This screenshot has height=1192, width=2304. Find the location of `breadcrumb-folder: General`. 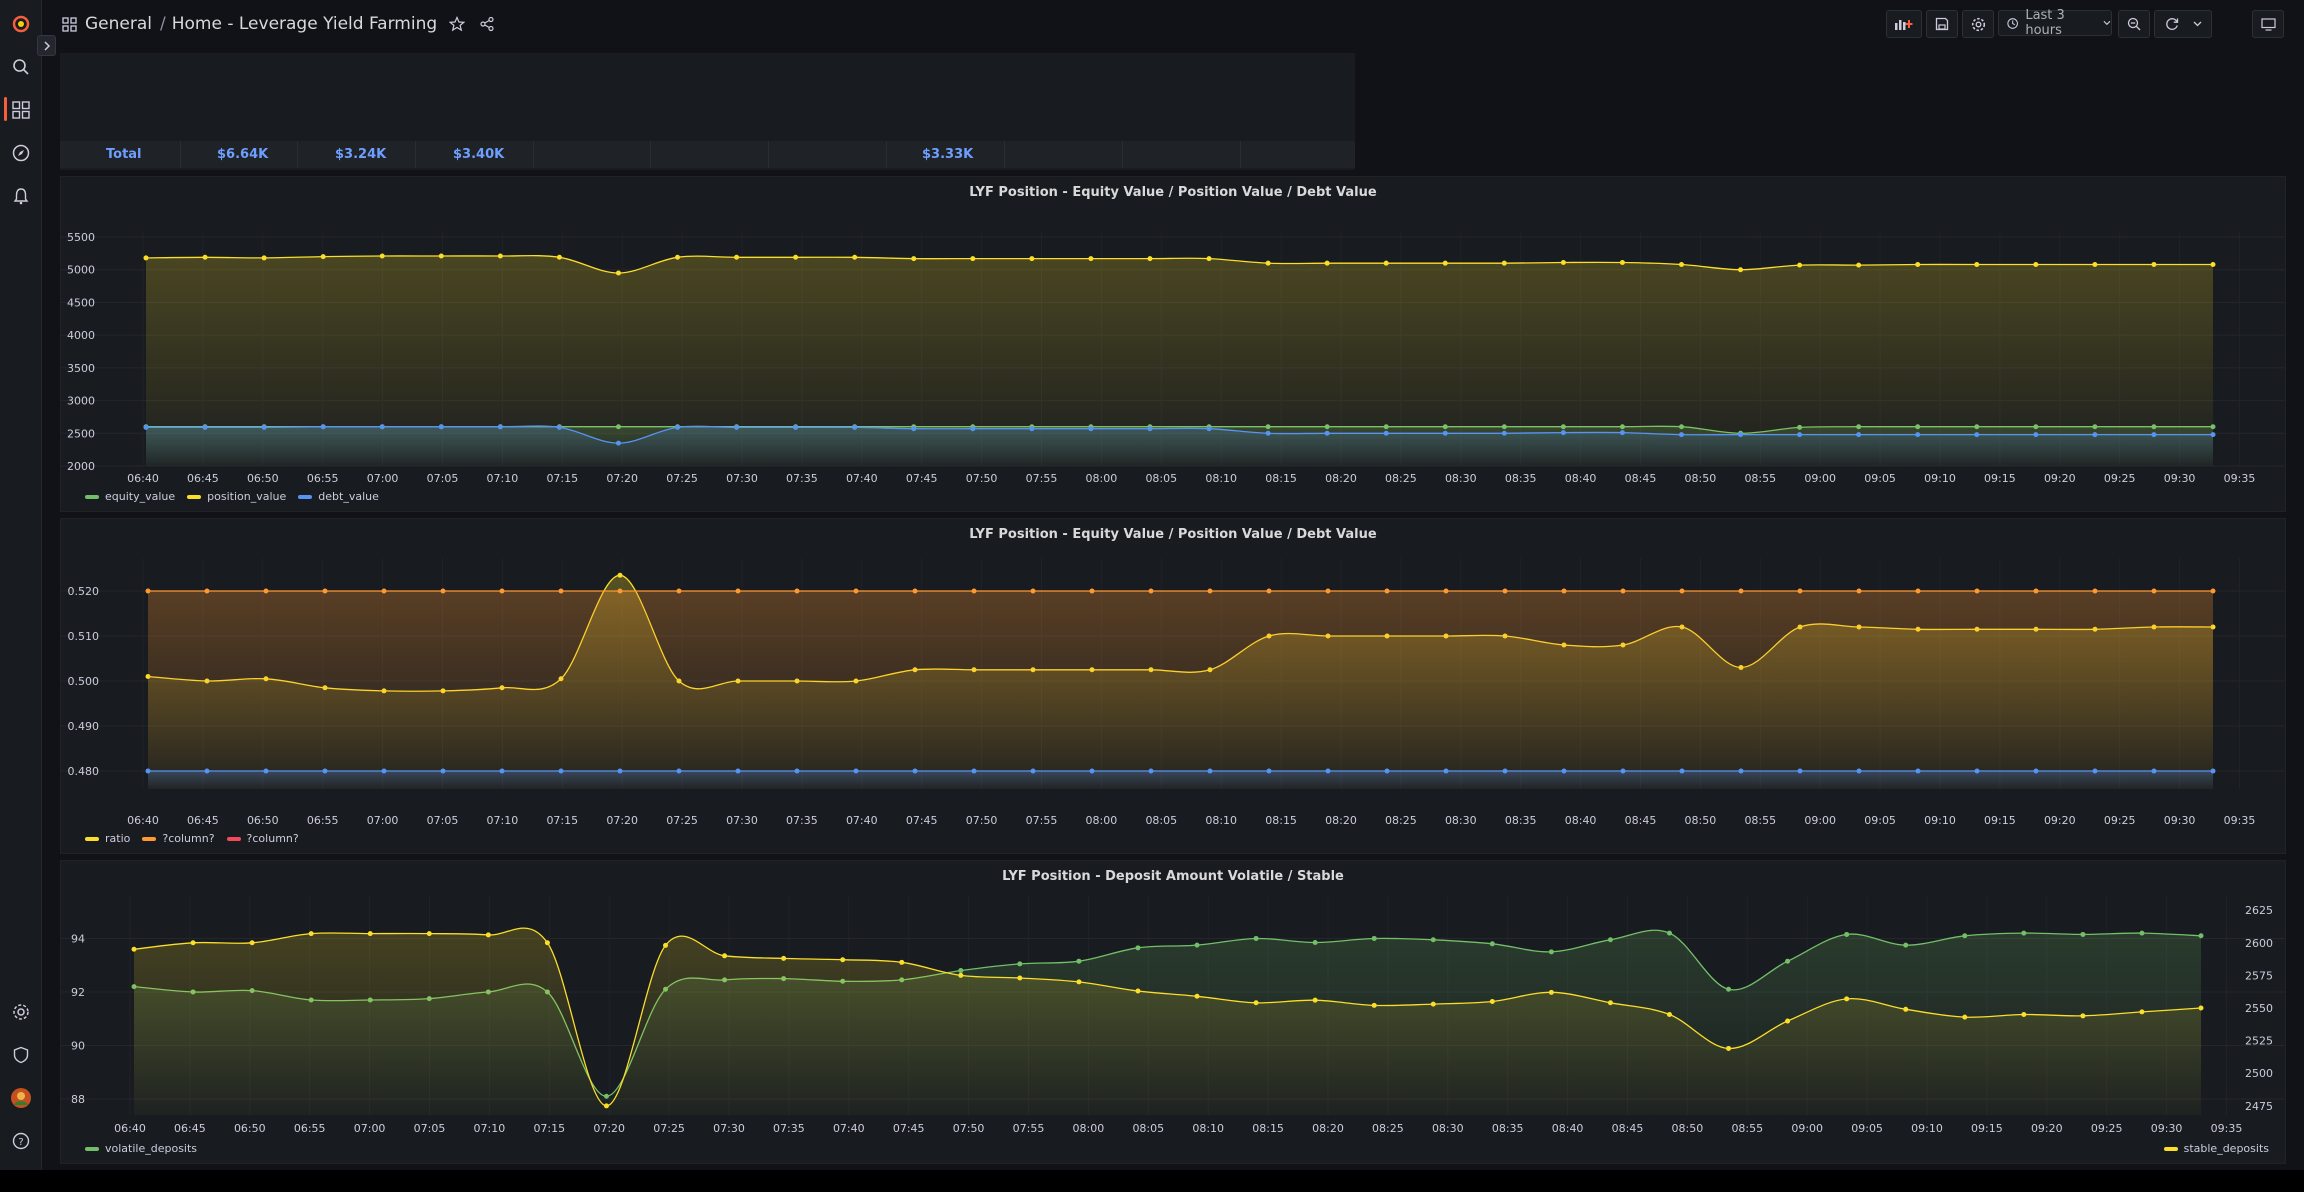

breadcrumb-folder: General is located at coordinates (118, 24).